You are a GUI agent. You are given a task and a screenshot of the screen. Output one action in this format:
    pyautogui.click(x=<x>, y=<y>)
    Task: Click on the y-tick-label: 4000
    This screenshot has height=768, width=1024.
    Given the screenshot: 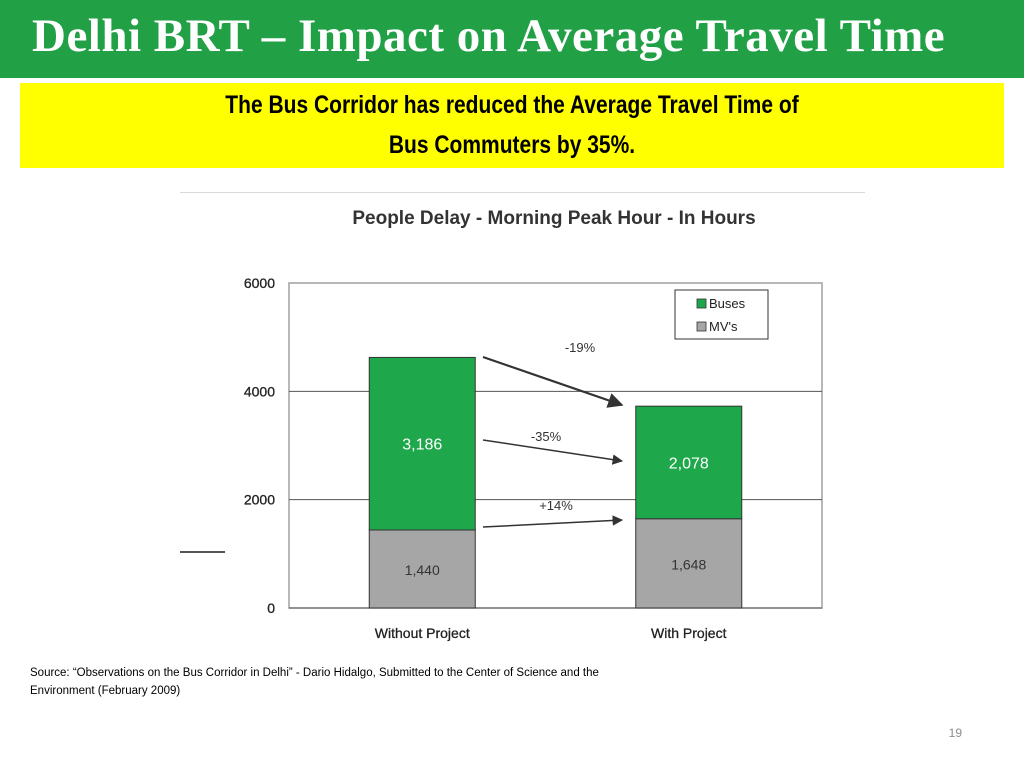 What is the action you would take?
    pyautogui.click(x=259, y=391)
    